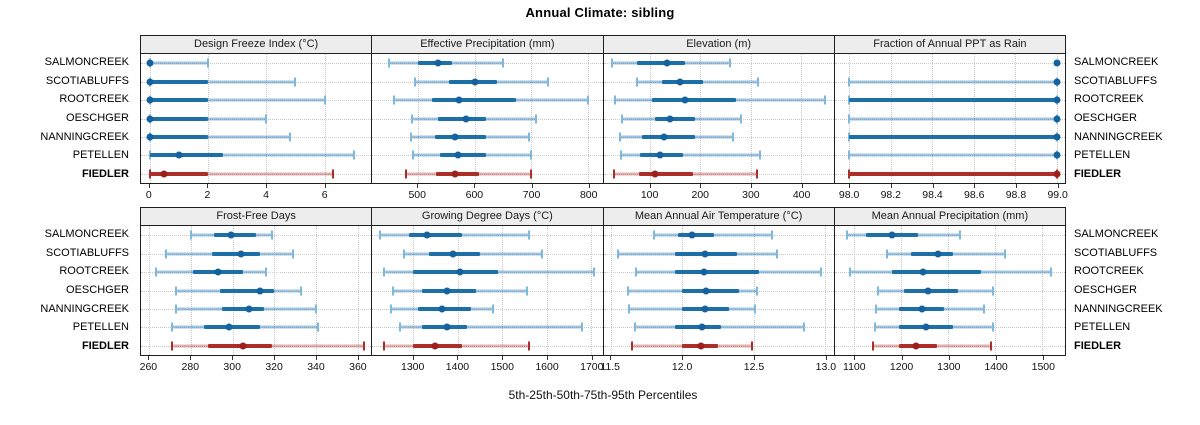 Image resolution: width=1200 pixels, height=425 pixels. I want to click on panel-header: Growing Degree Days (°C), so click(487, 217).